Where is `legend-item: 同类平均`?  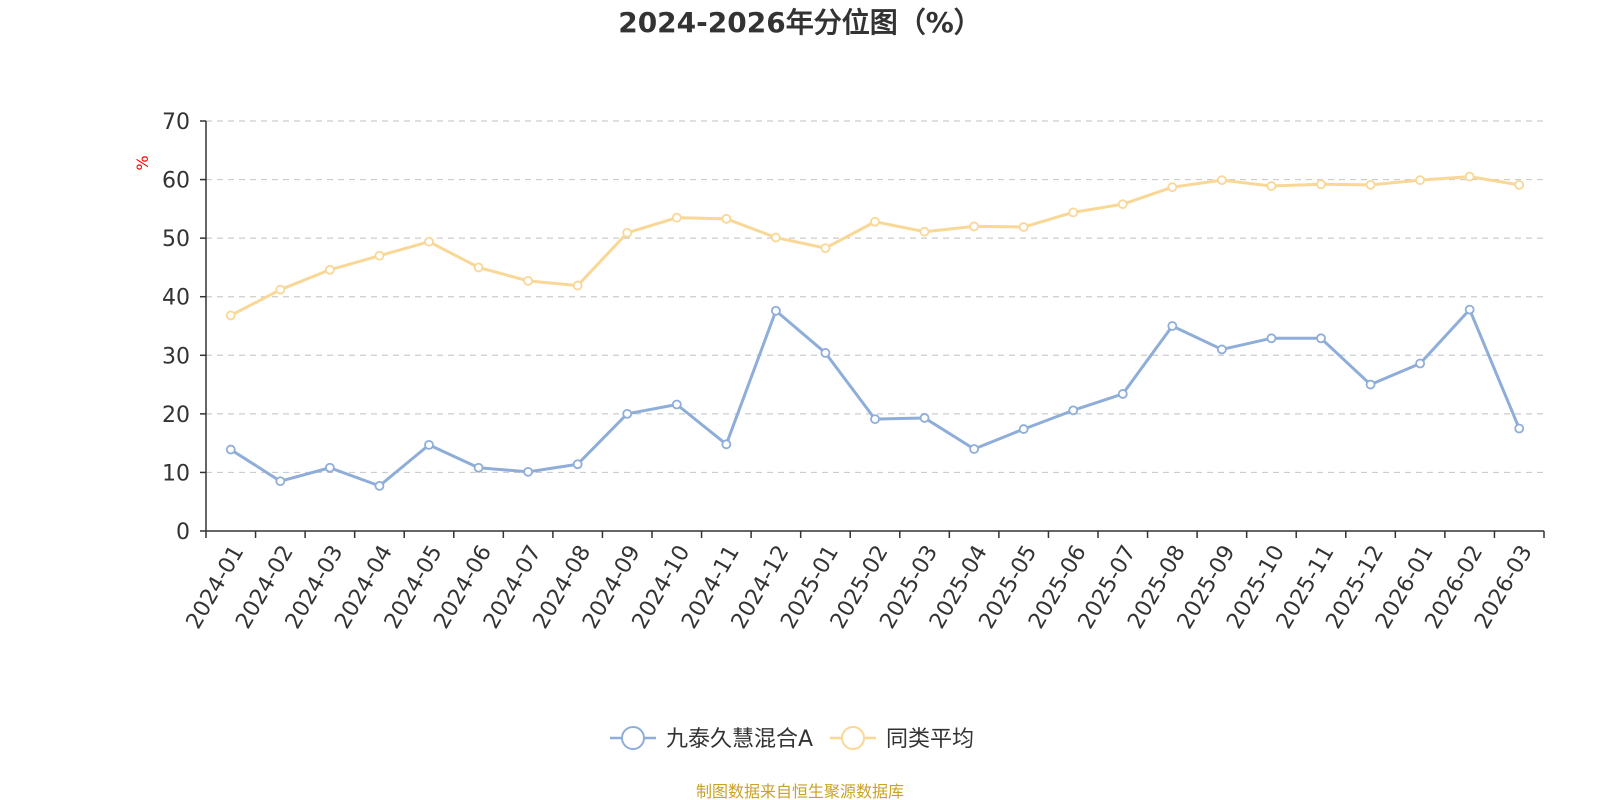 legend-item: 同类平均 is located at coordinates (902, 739).